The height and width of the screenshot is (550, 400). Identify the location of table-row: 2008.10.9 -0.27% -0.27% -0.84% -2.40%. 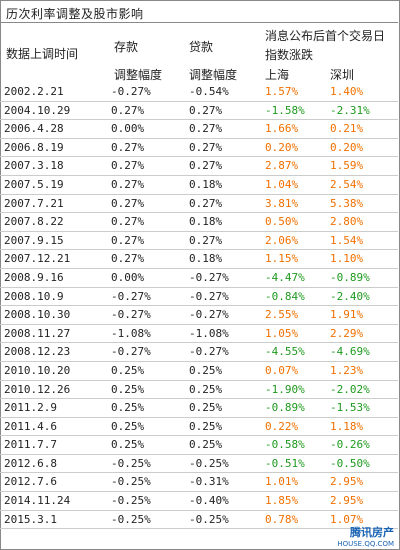
(199, 297).